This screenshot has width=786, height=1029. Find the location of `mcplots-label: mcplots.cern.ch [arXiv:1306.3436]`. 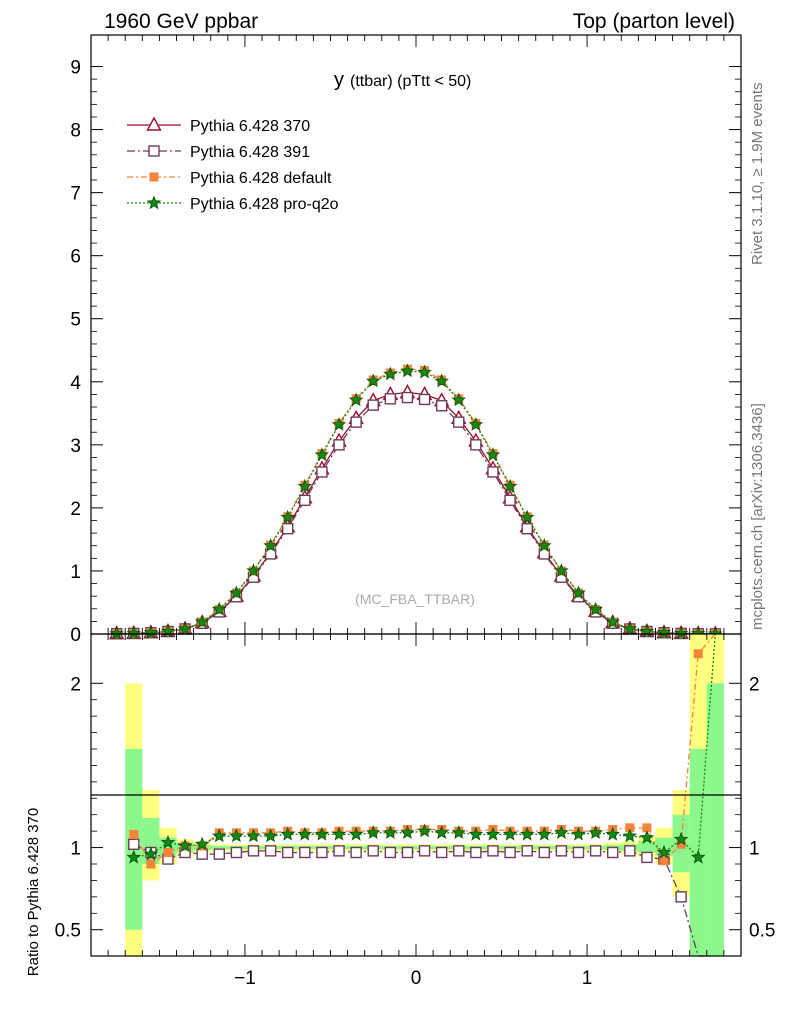

mcplots-label: mcplots.cern.ch [arXiv:1306.3436] is located at coordinates (757, 516).